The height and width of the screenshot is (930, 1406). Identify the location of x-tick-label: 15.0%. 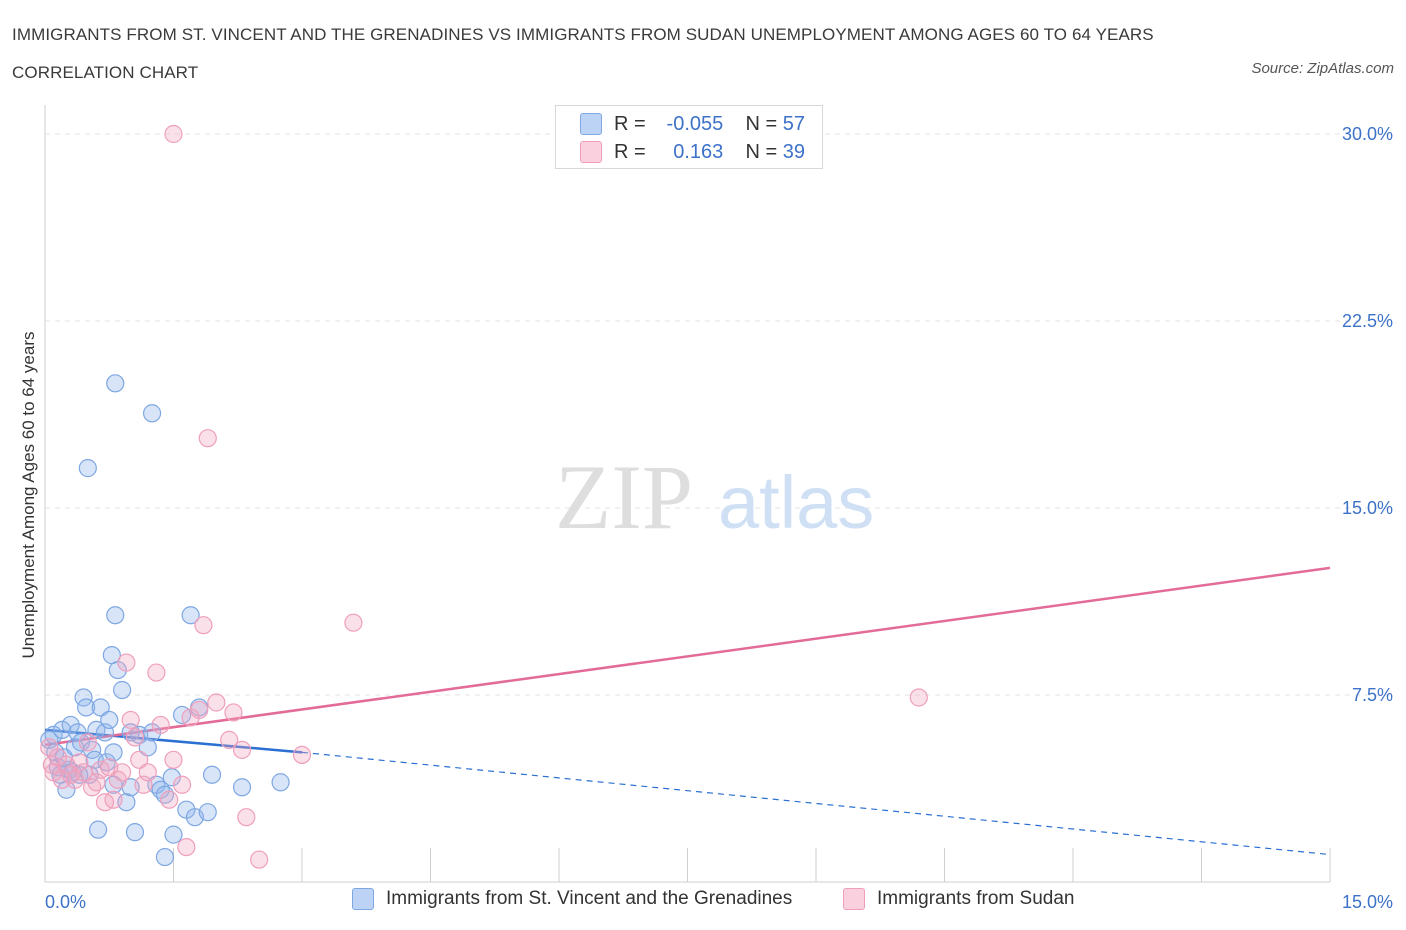
(1367, 902).